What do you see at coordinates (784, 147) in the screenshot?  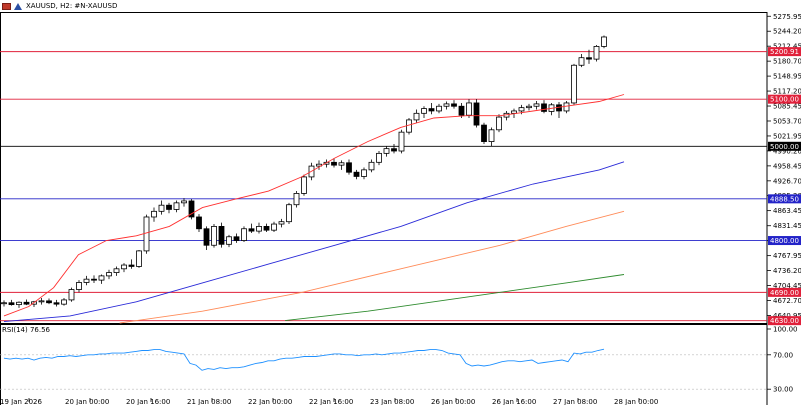 I see `level-label: 5000.00` at bounding box center [784, 147].